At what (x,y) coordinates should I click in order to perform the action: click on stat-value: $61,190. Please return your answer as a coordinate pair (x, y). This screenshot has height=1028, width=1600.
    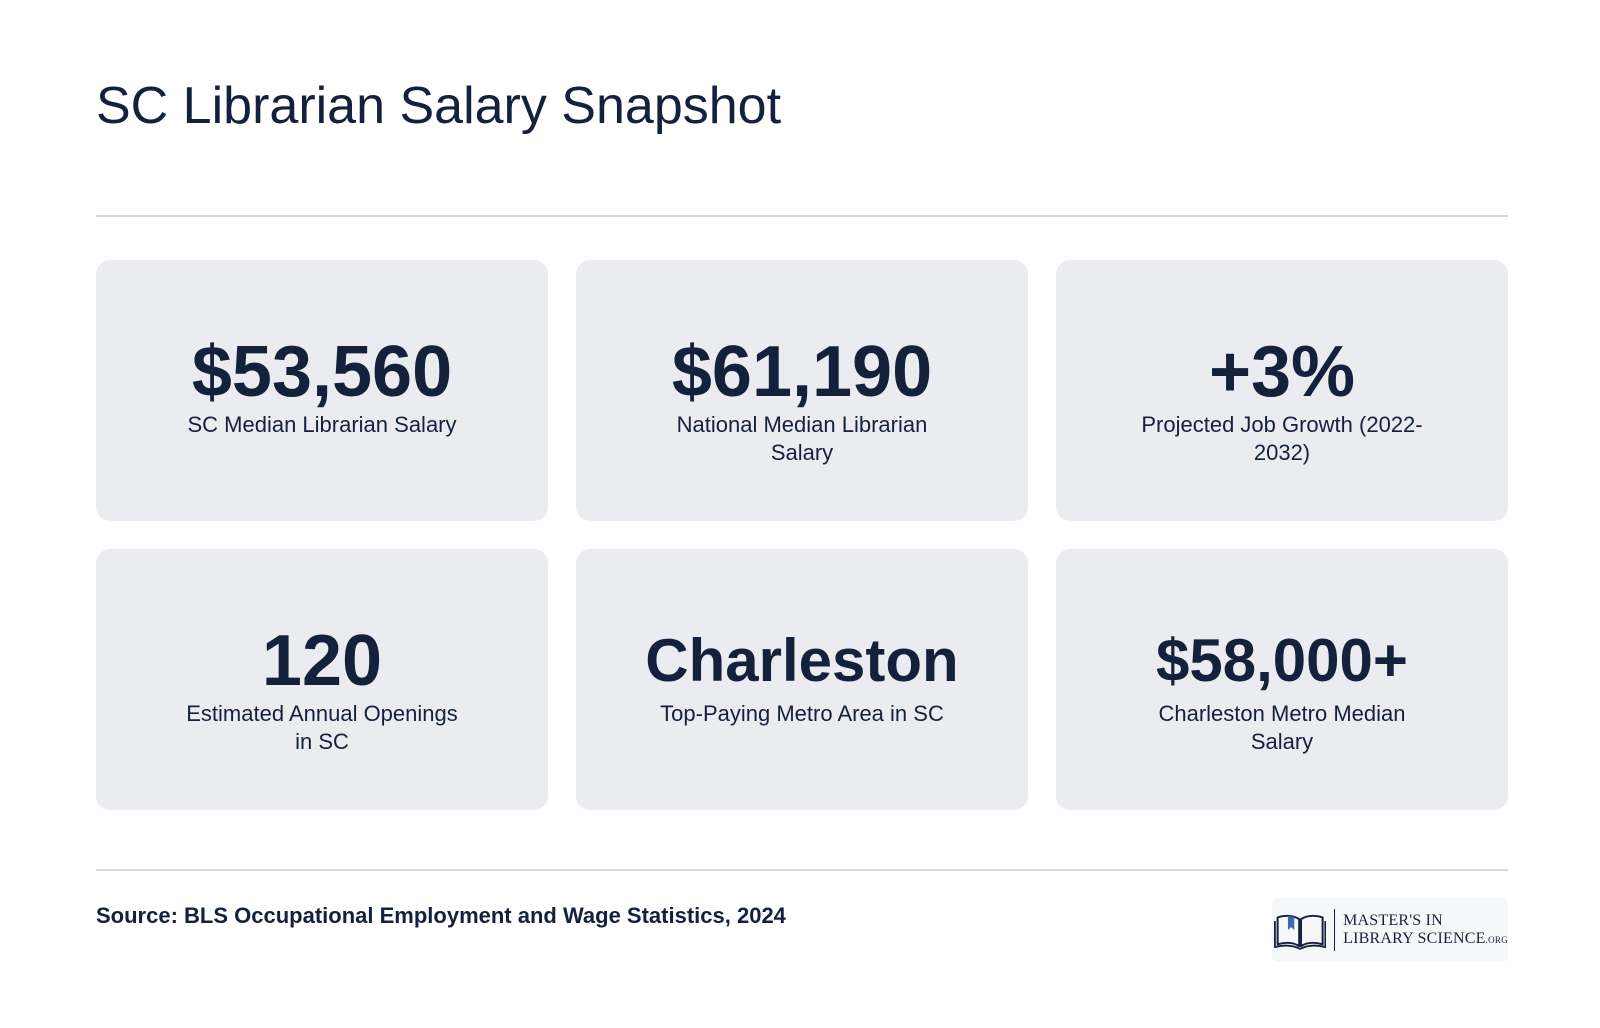
    Looking at the image, I should click on (802, 372).